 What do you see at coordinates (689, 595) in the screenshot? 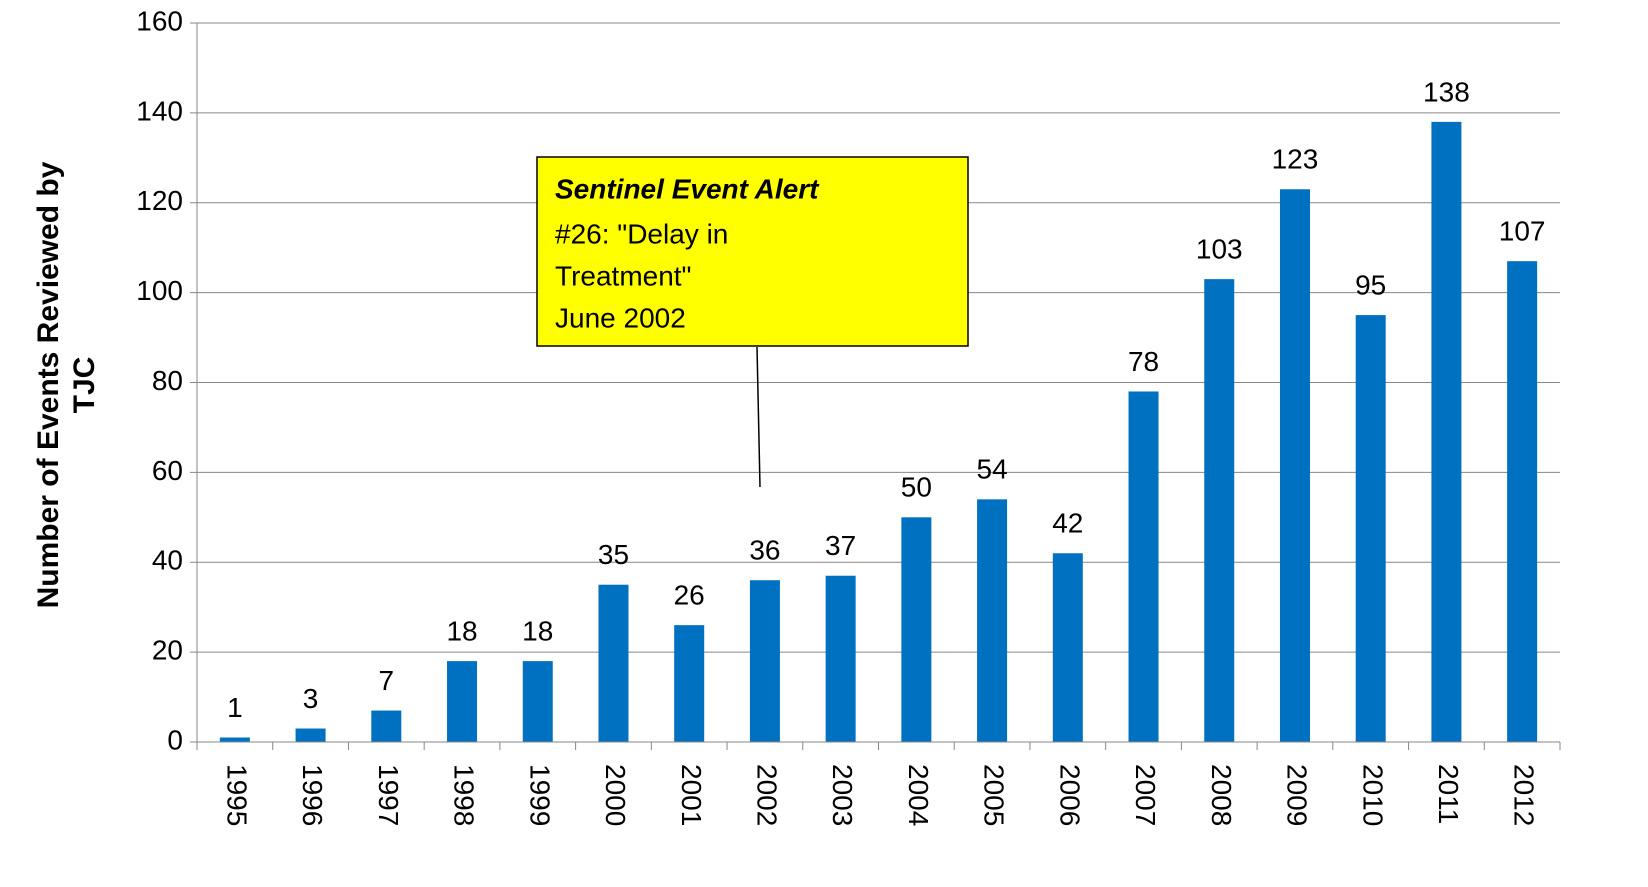
I see `data-label: 26` at bounding box center [689, 595].